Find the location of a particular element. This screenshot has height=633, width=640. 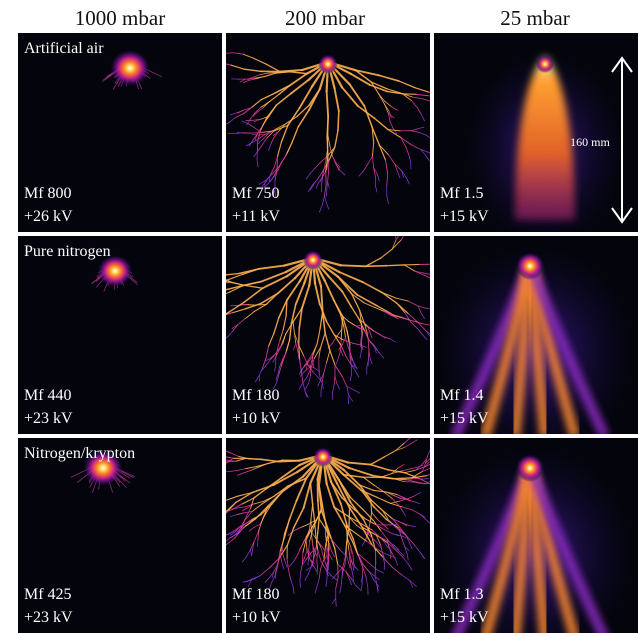

voltage-label: +23 kV is located at coordinates (48, 617).